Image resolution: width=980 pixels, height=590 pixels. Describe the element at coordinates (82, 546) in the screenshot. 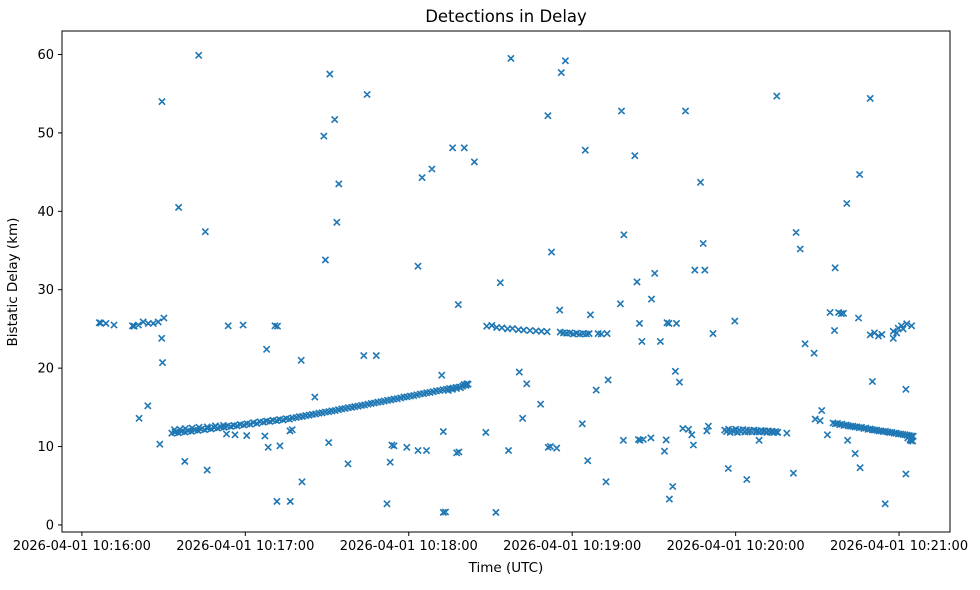

I see `x-tick-label: 2026-04-01 10:16:00` at that location.